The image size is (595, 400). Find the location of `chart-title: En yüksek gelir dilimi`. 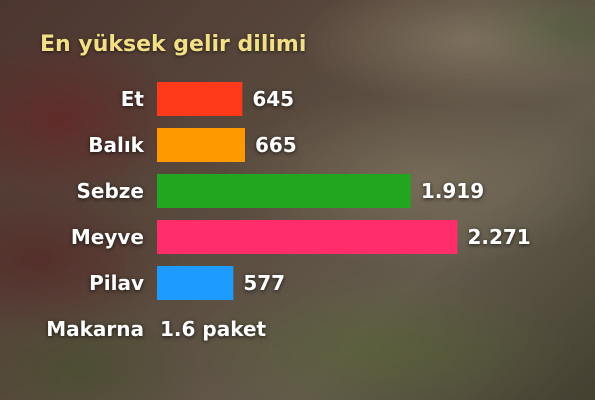

chart-title: En yüksek gelir dilimi is located at coordinates (173, 44).